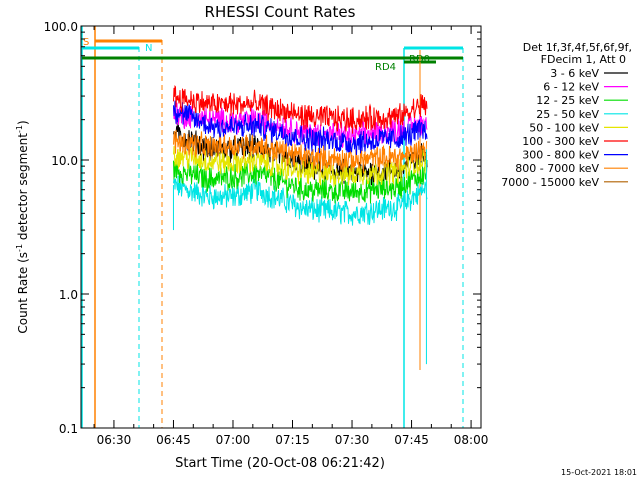  What do you see at coordinates (385, 67) in the screenshot?
I see `annotation-rd4: RD4` at bounding box center [385, 67].